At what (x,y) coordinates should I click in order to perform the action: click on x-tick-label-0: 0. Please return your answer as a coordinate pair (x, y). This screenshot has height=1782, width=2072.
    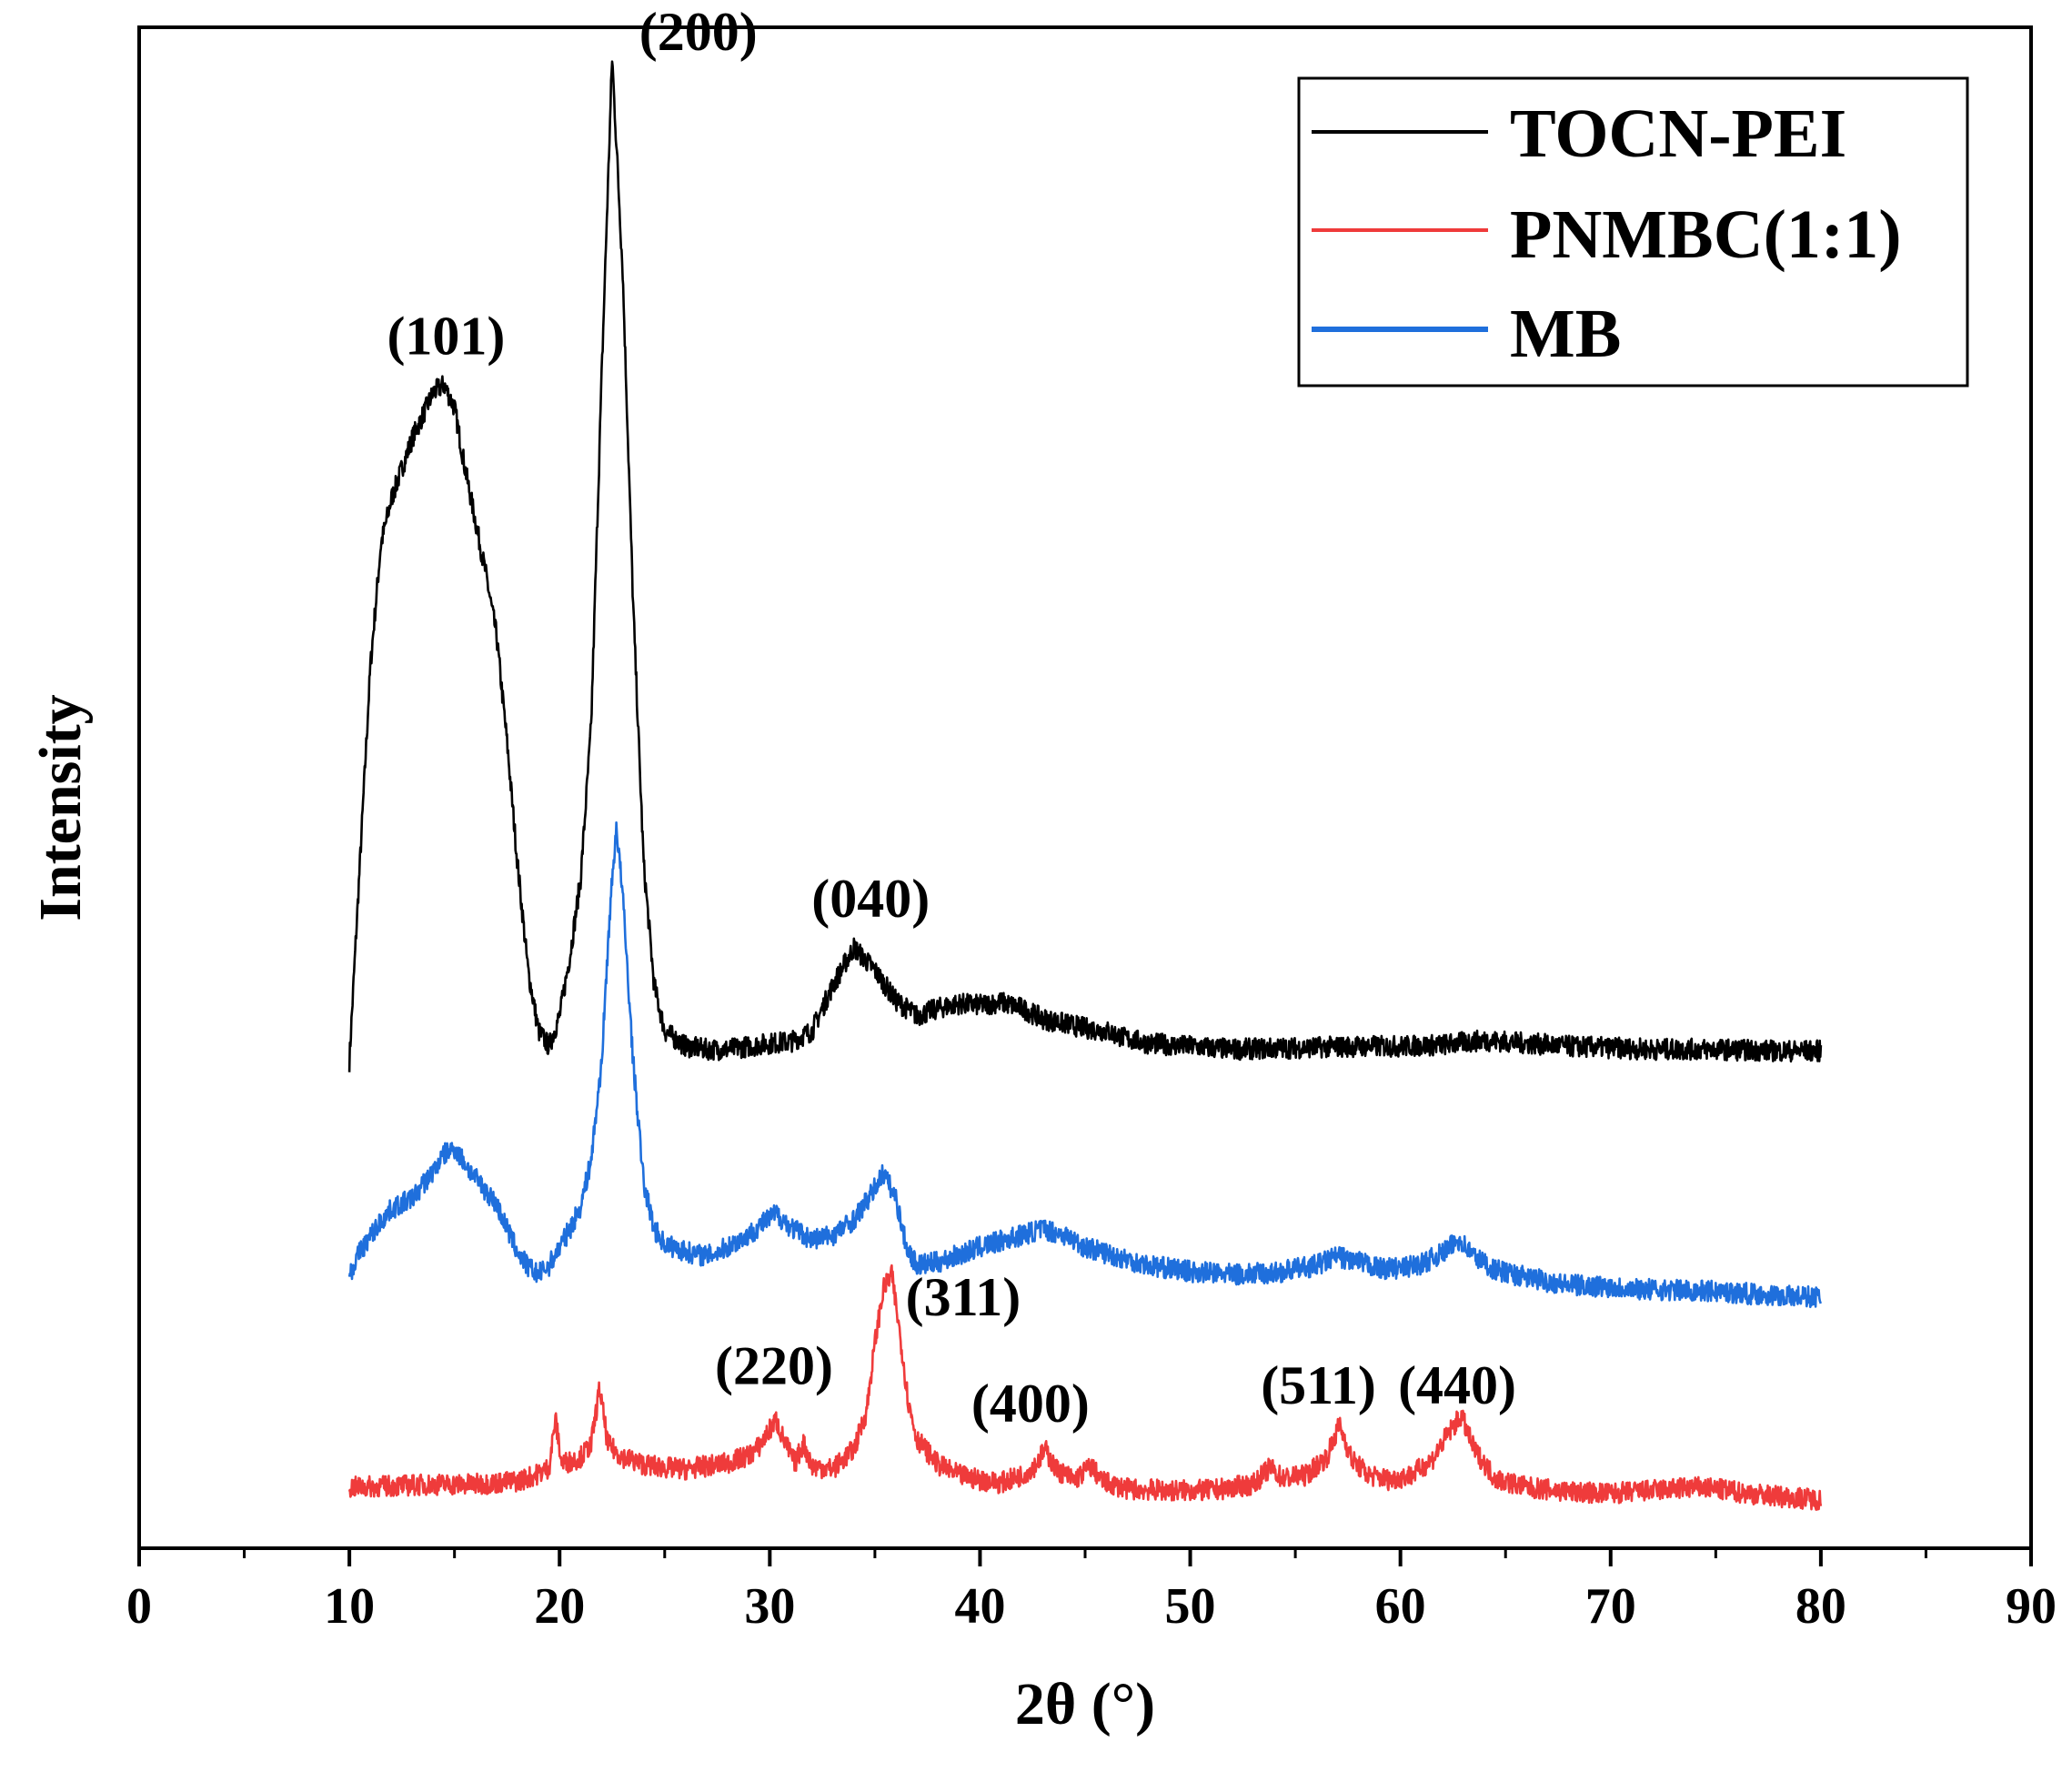
    Looking at the image, I should click on (139, 1606).